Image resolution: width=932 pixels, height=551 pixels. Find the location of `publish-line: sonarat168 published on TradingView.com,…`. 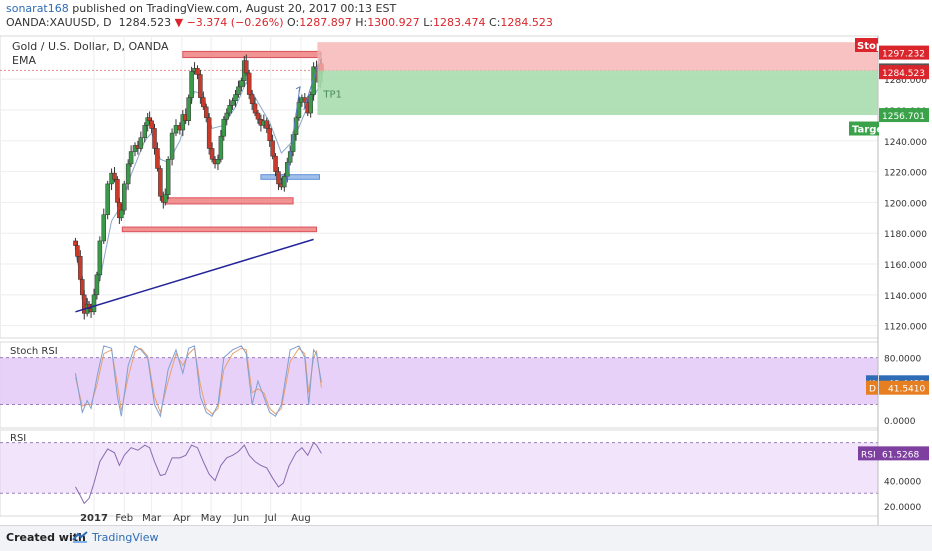

publish-line: sonarat168 published on TradingView.com,… is located at coordinates (201, 8).